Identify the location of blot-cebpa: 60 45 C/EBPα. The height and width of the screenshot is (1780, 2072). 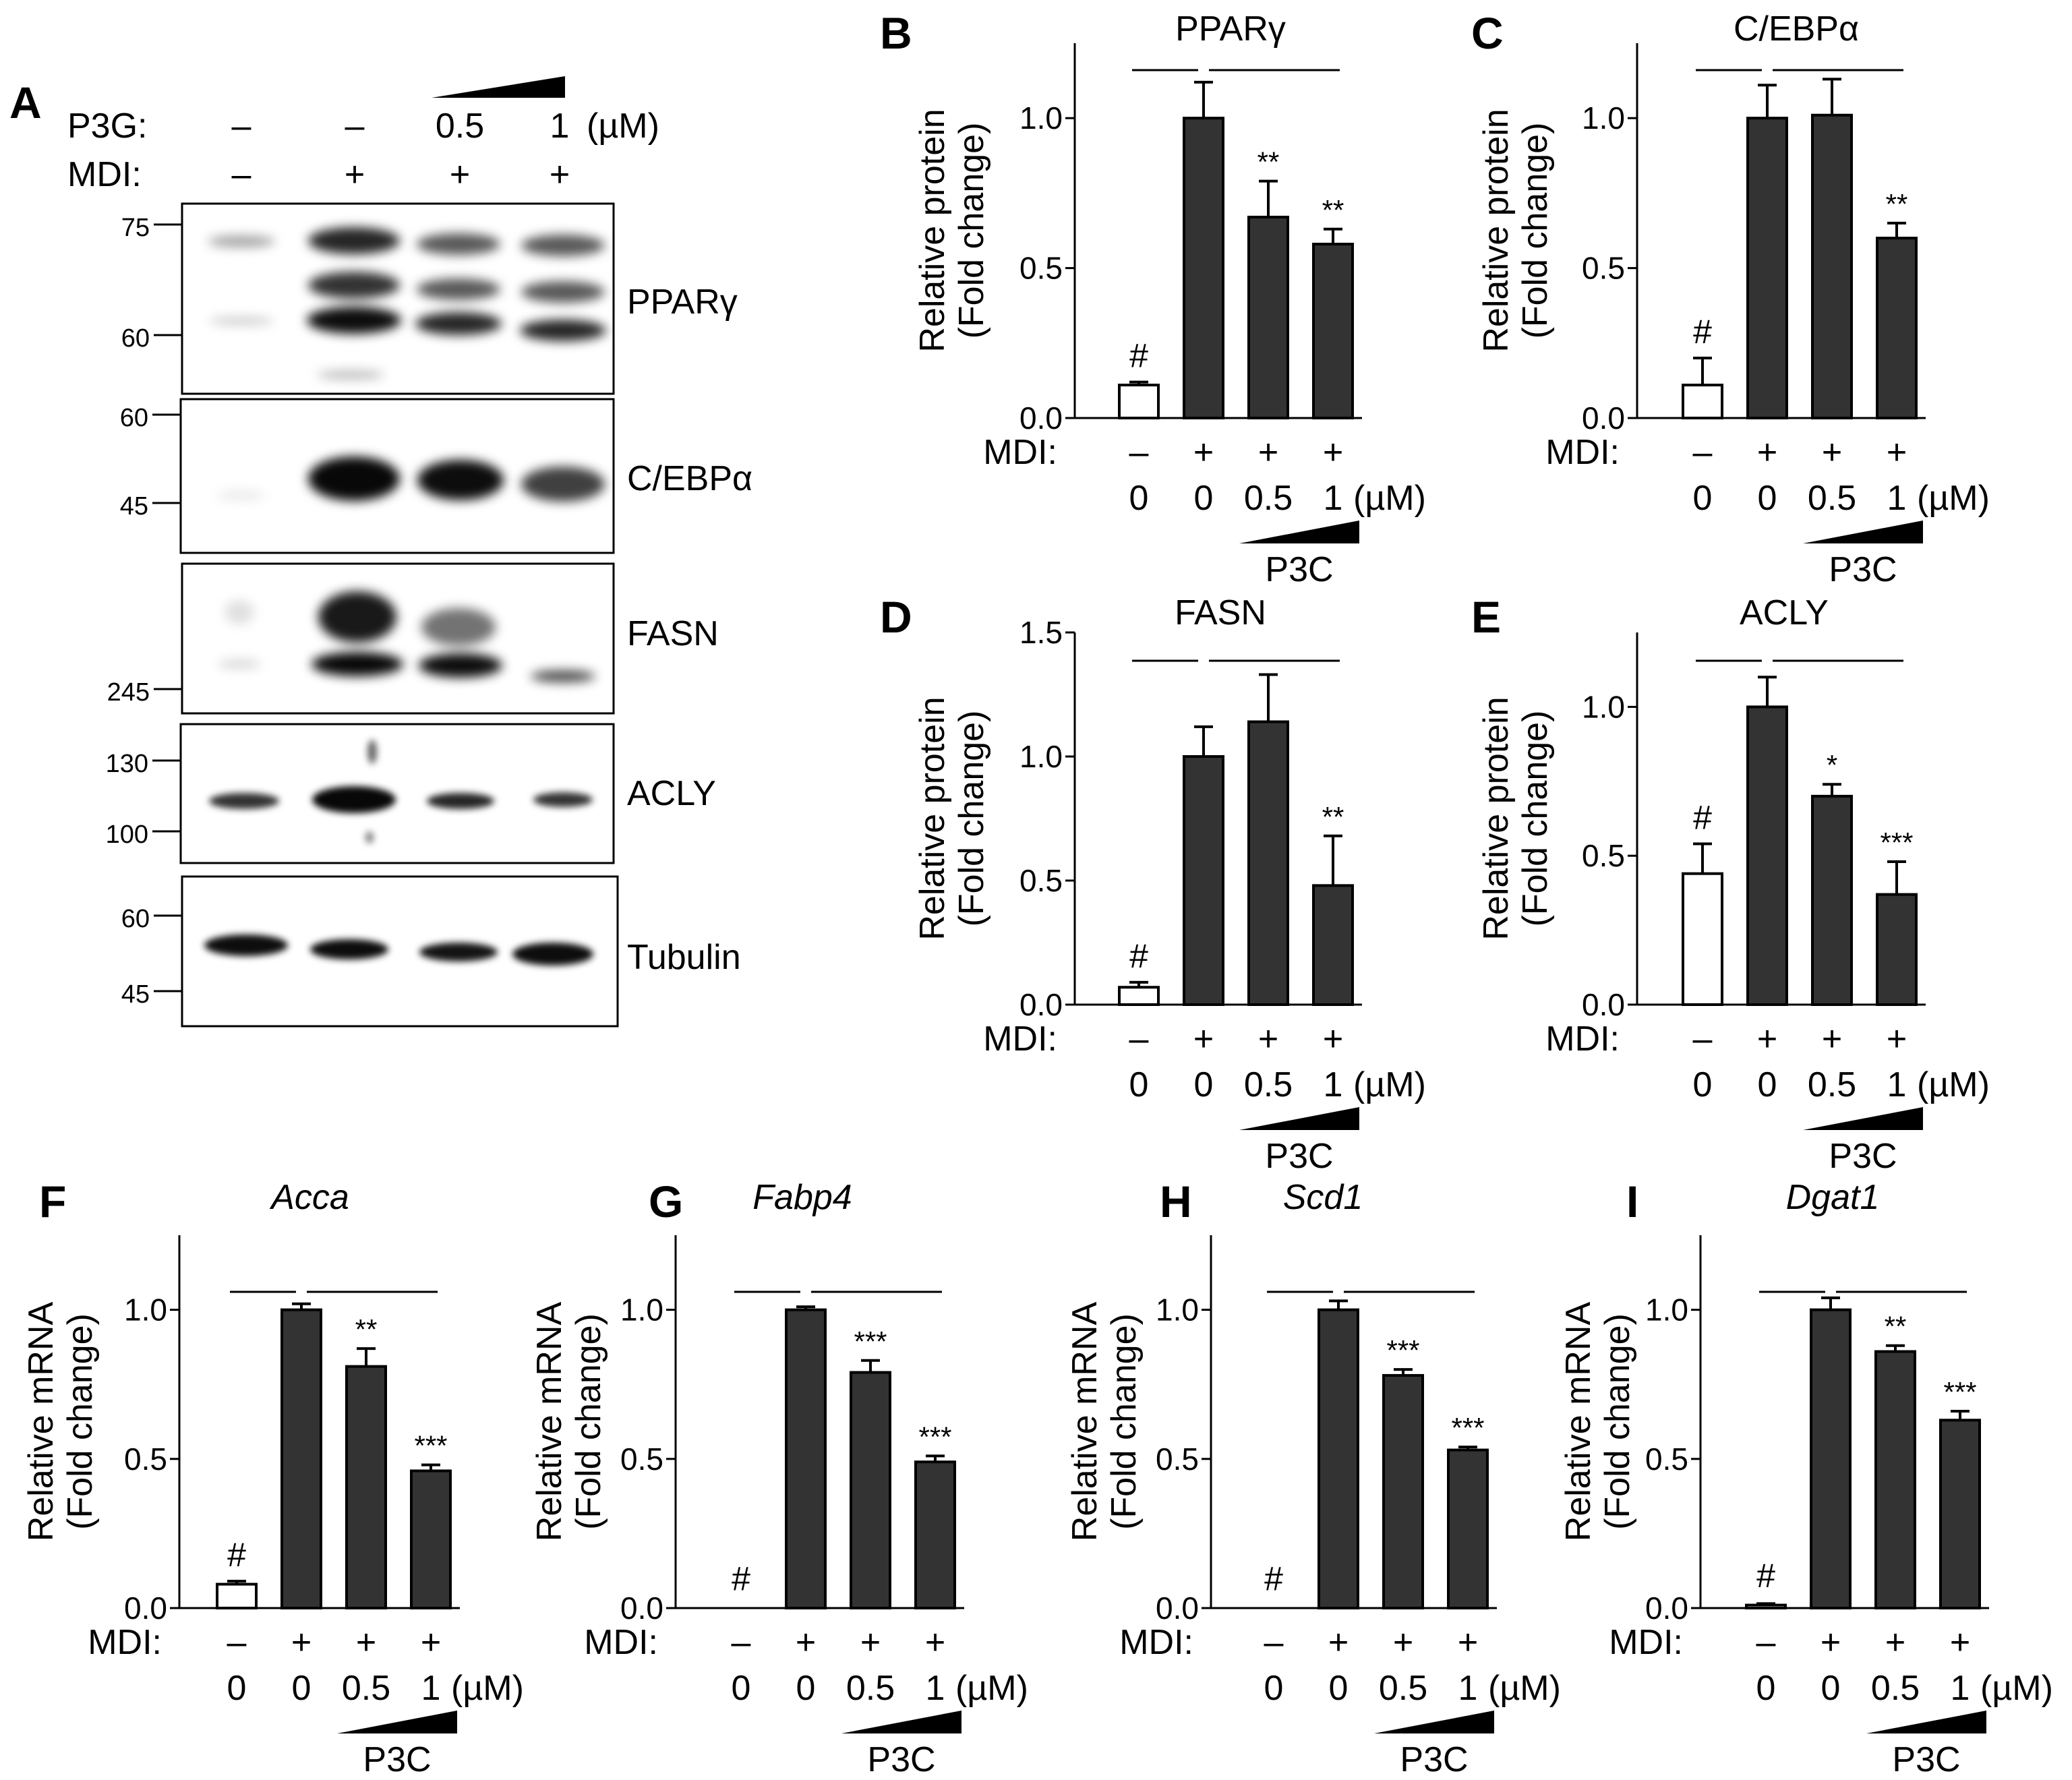
(436, 476).